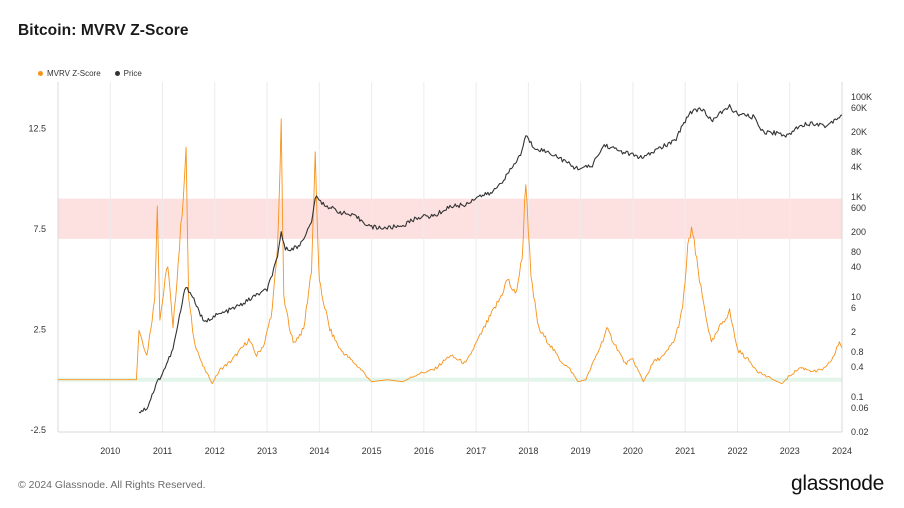 Image resolution: width=904 pixels, height=508 pixels. I want to click on y-right-tick-label: 0.4, so click(857, 367).